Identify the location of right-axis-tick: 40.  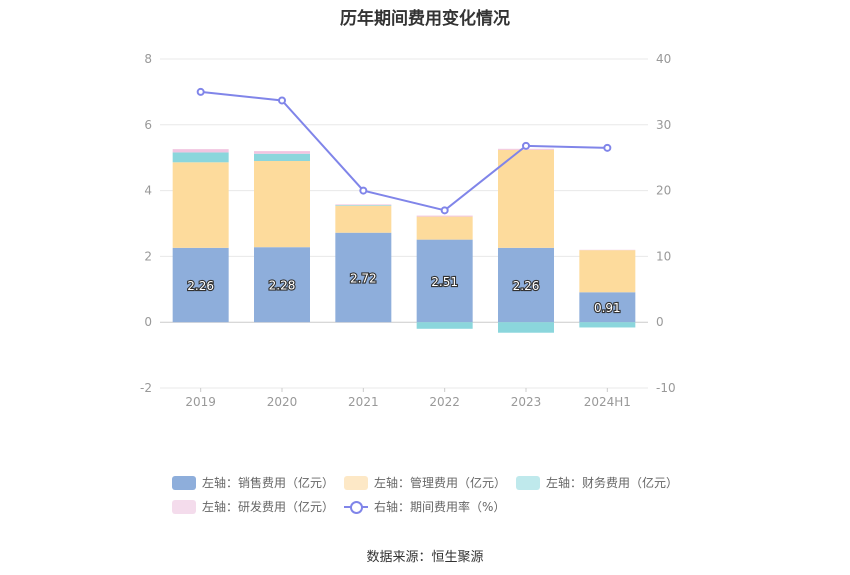
(663, 59).